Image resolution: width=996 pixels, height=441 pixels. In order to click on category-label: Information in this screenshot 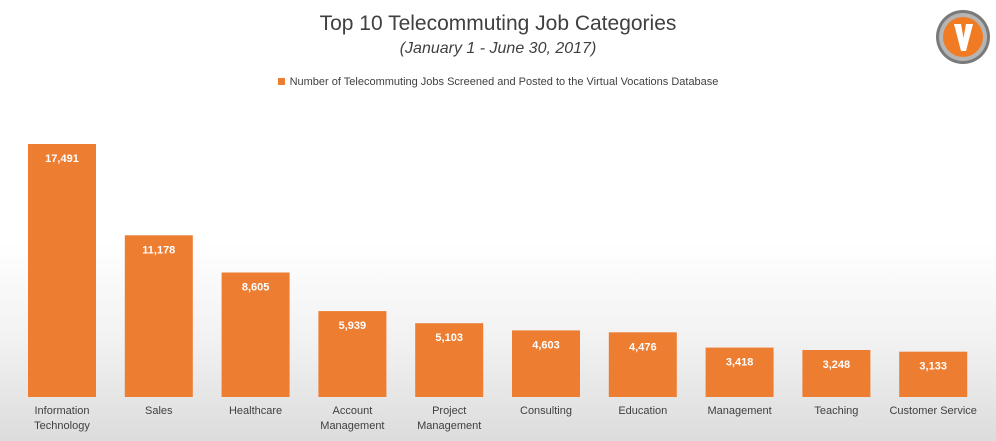, I will do `click(61, 411)`.